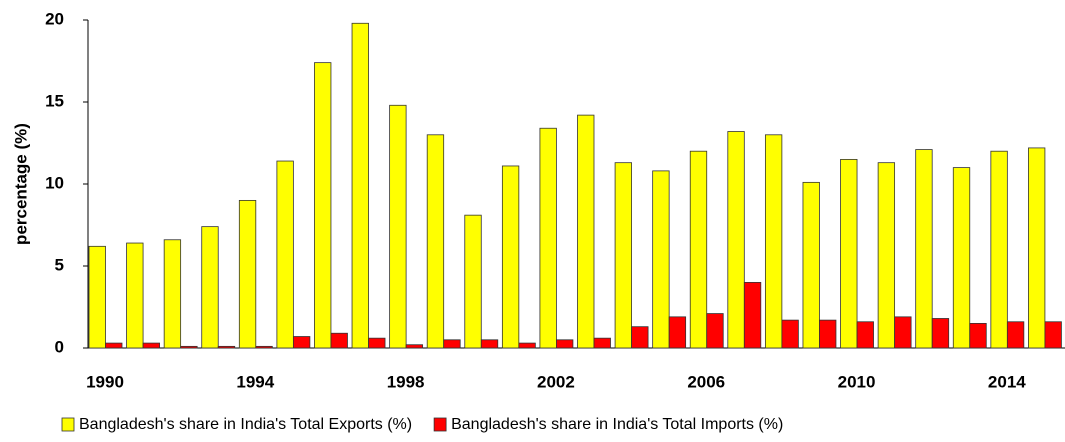  What do you see at coordinates (857, 381) in the screenshot?
I see `x-tick-label: 2010` at bounding box center [857, 381].